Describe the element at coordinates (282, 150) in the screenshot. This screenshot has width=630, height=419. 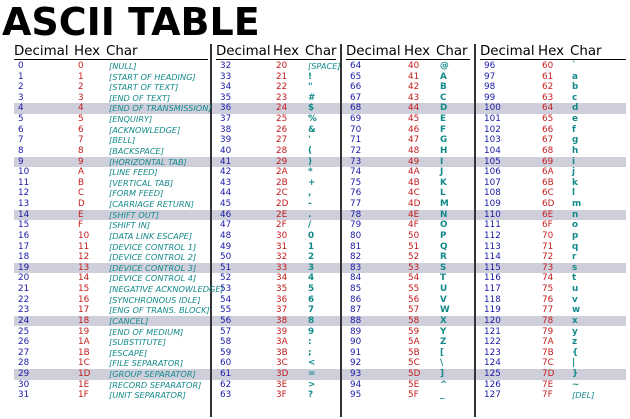
I see `hex-value: 28` at that location.